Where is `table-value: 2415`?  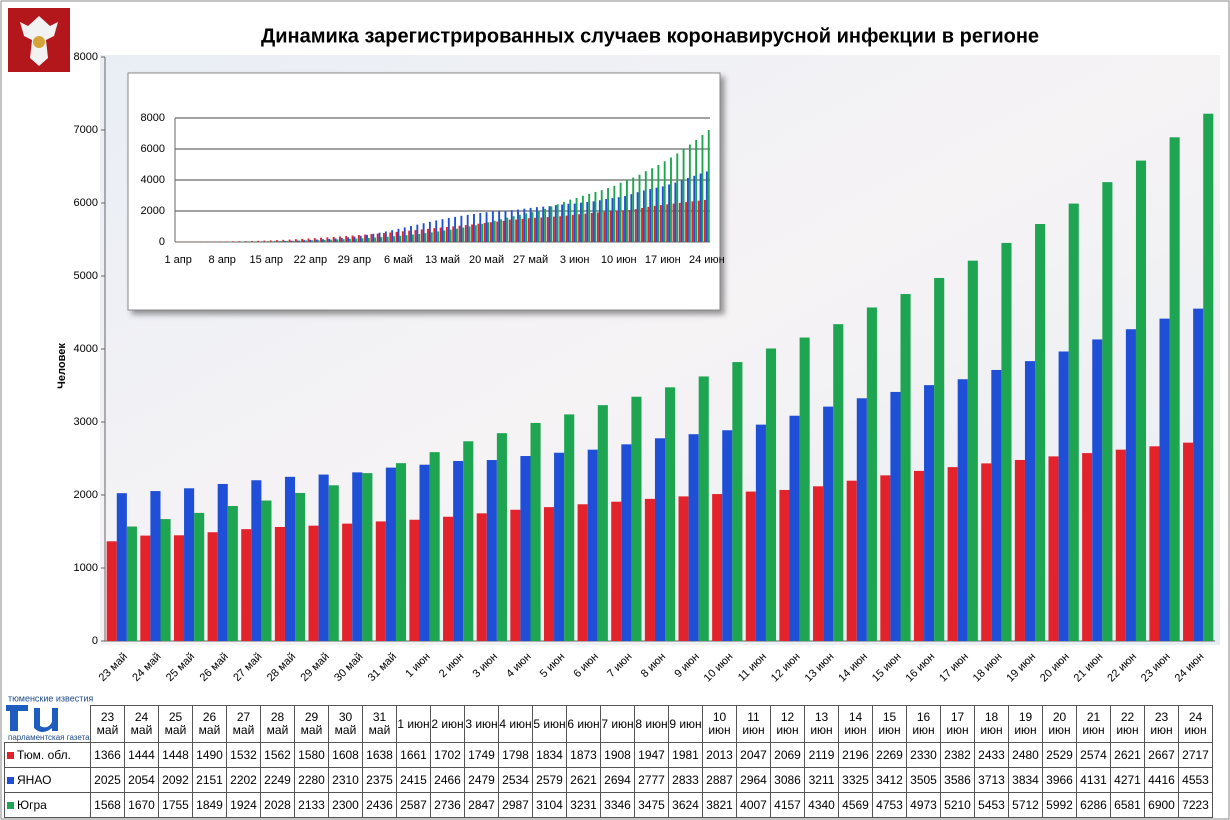 table-value: 2415 is located at coordinates (413, 780).